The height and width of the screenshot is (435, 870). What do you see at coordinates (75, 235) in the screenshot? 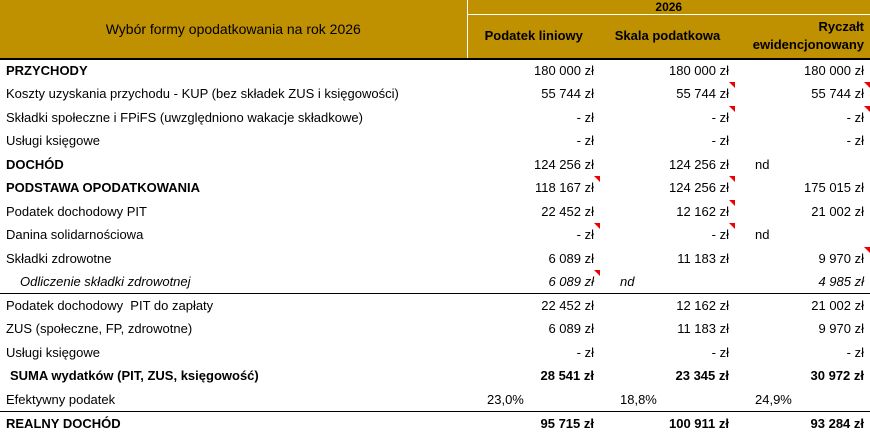
I see `row-label: Danina solidarnościowa` at bounding box center [75, 235].